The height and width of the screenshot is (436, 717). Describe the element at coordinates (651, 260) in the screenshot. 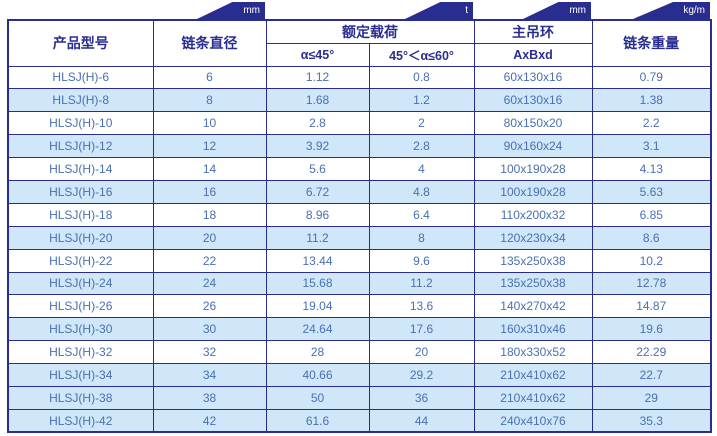

I see `cell-weight: 10.2` at that location.